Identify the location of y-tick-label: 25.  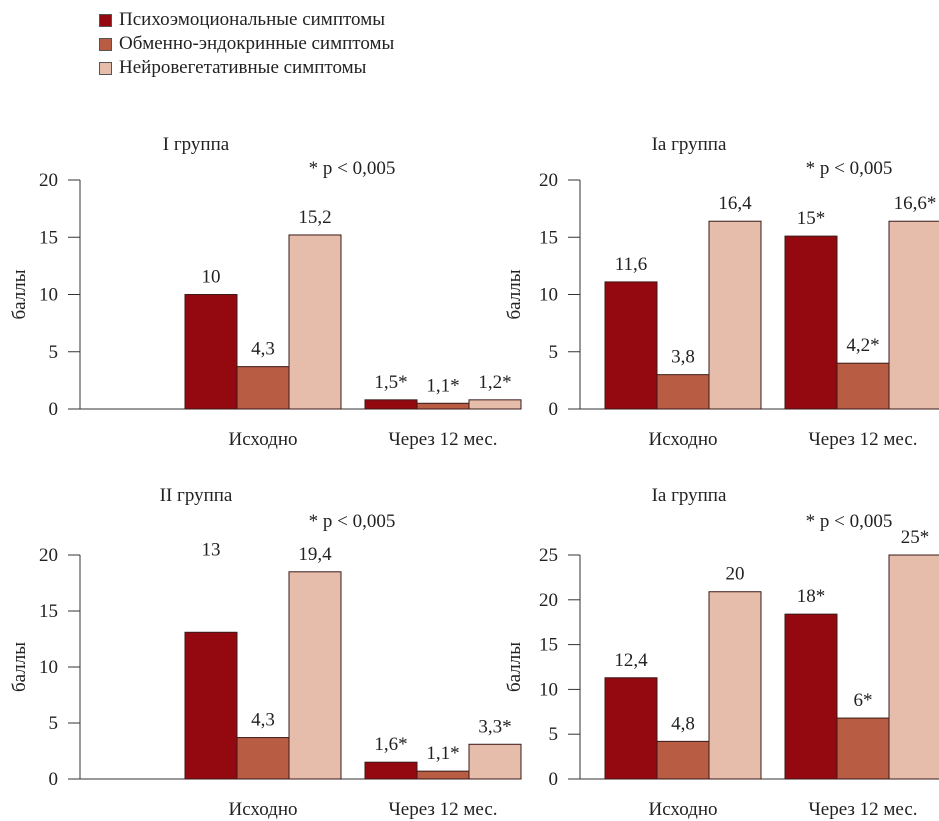
(548, 555).